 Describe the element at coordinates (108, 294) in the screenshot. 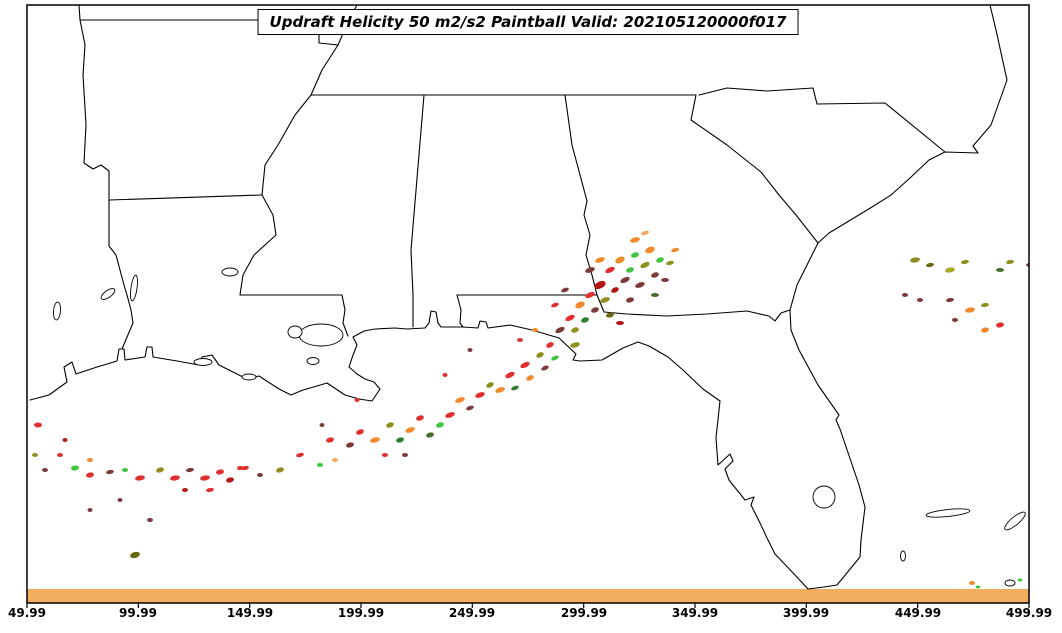

I see `sam-rayburn-reservoir` at that location.